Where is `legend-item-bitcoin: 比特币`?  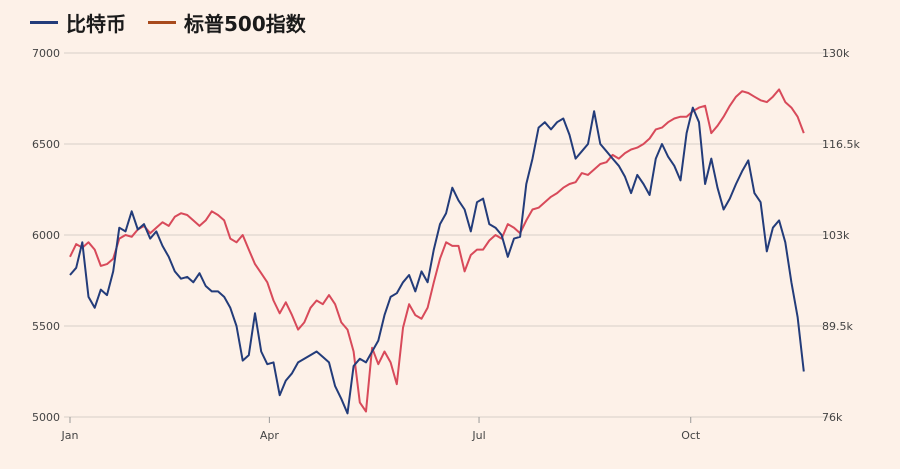
legend-item-bitcoin: 比特币 is located at coordinates (78, 22).